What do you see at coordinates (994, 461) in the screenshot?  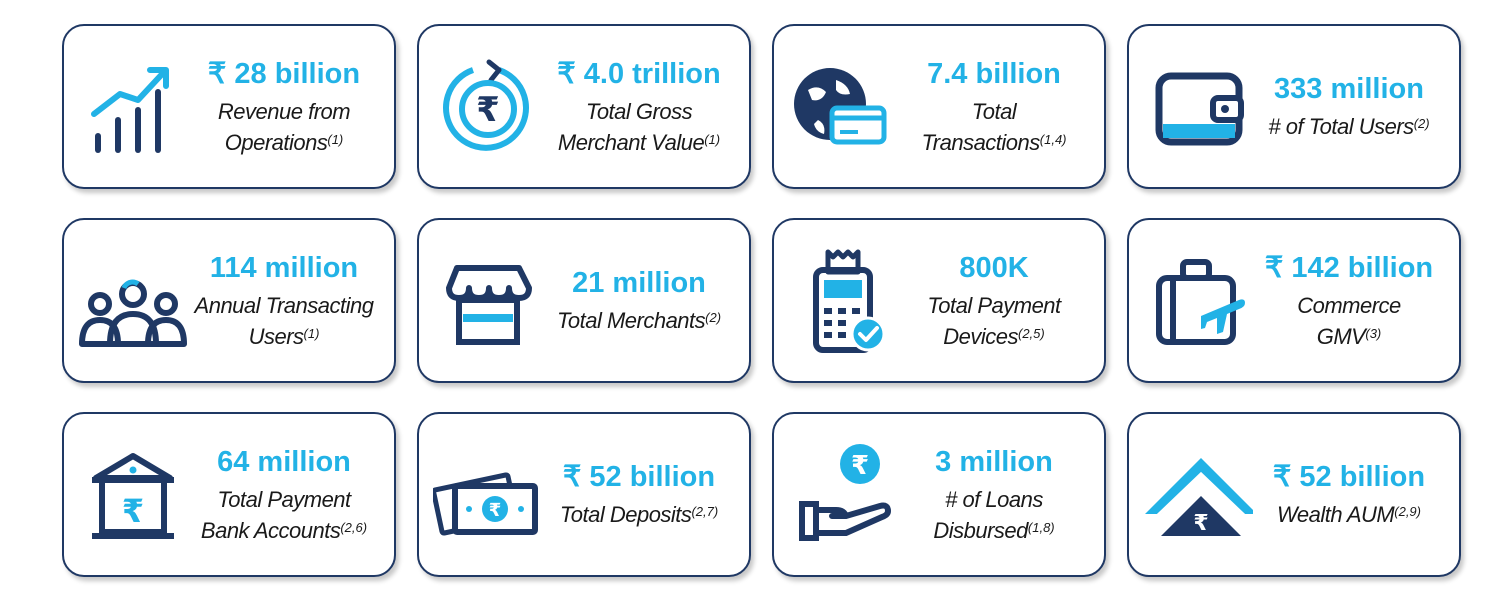 I see `stat-value: 3 million` at bounding box center [994, 461].